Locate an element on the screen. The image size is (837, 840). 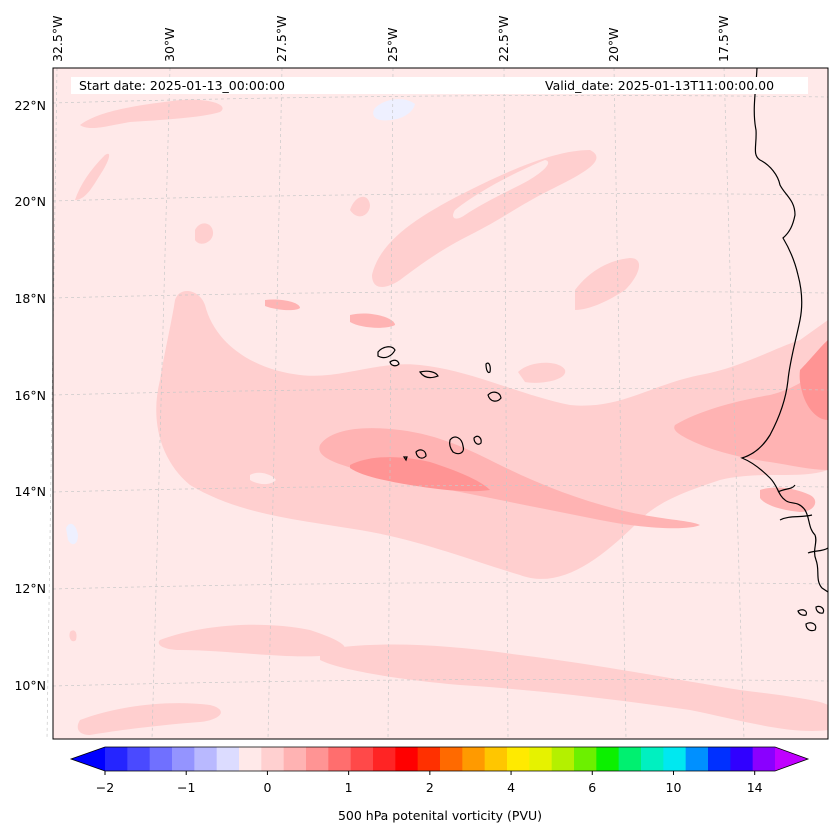
latitude-label: 14°N is located at coordinates (30, 491).